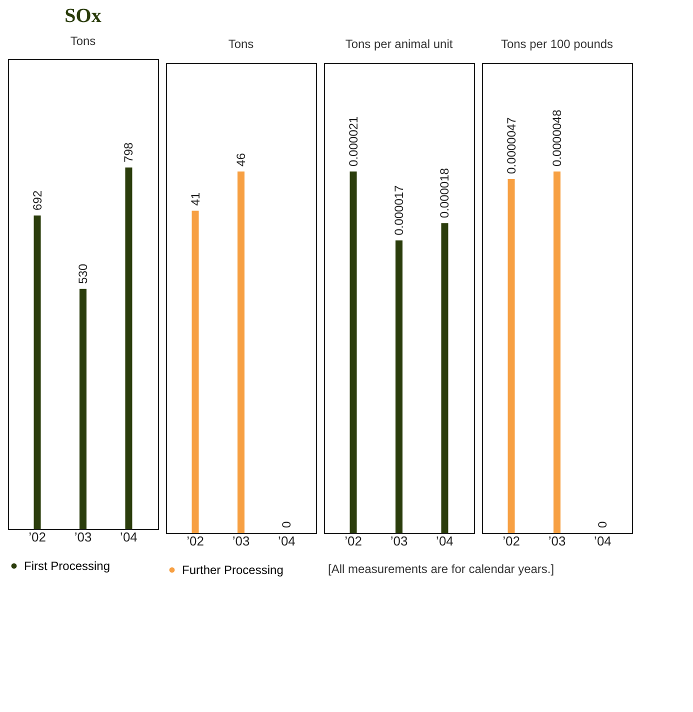 The width and height of the screenshot is (693, 712). I want to click on chart-title: Tons, so click(241, 44).